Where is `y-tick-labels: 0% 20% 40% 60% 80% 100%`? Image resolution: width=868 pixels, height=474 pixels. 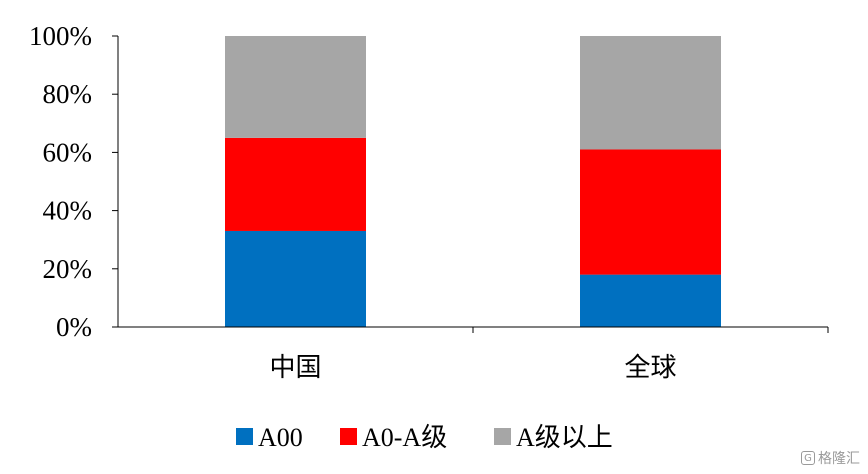 y-tick-labels: 0% 20% 40% 60% 80% 100% is located at coordinates (60, 181).